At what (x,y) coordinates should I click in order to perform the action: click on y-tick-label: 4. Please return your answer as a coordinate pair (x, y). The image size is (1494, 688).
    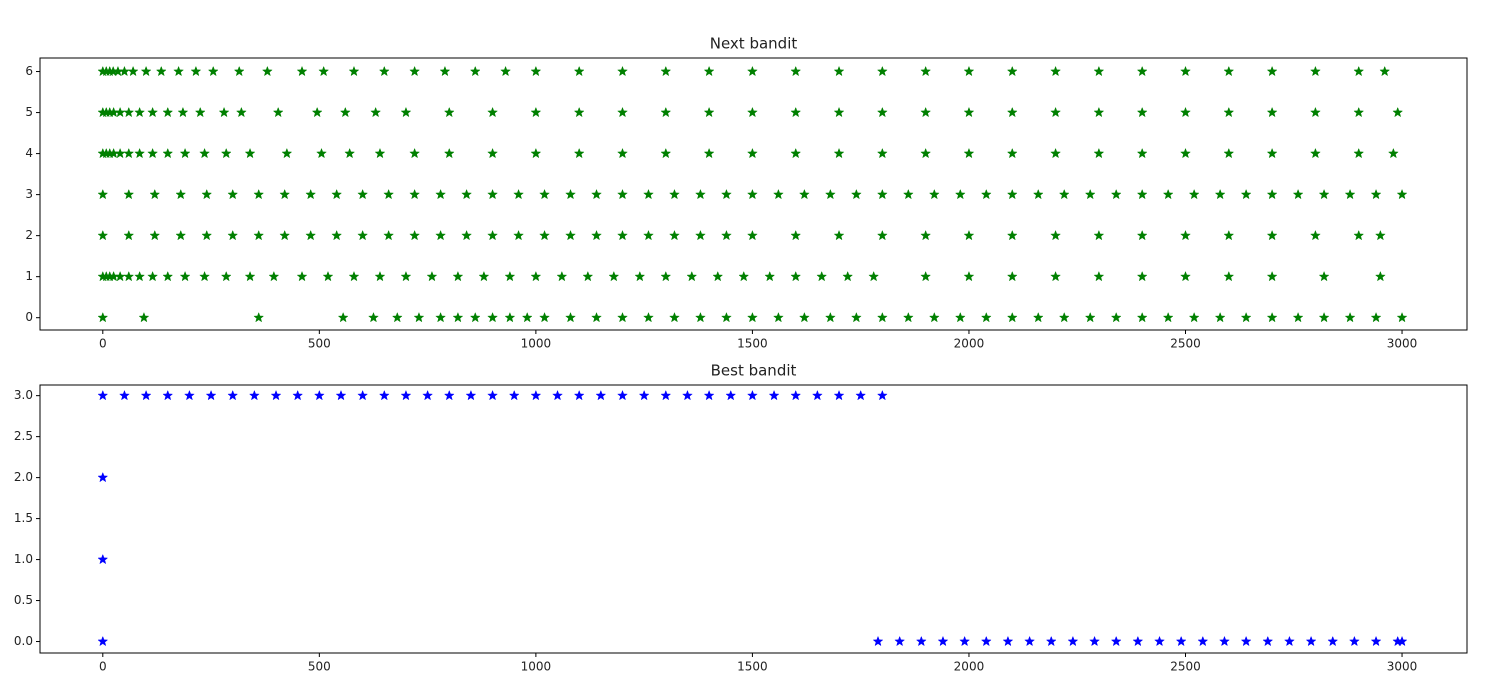
    Looking at the image, I should click on (29, 153).